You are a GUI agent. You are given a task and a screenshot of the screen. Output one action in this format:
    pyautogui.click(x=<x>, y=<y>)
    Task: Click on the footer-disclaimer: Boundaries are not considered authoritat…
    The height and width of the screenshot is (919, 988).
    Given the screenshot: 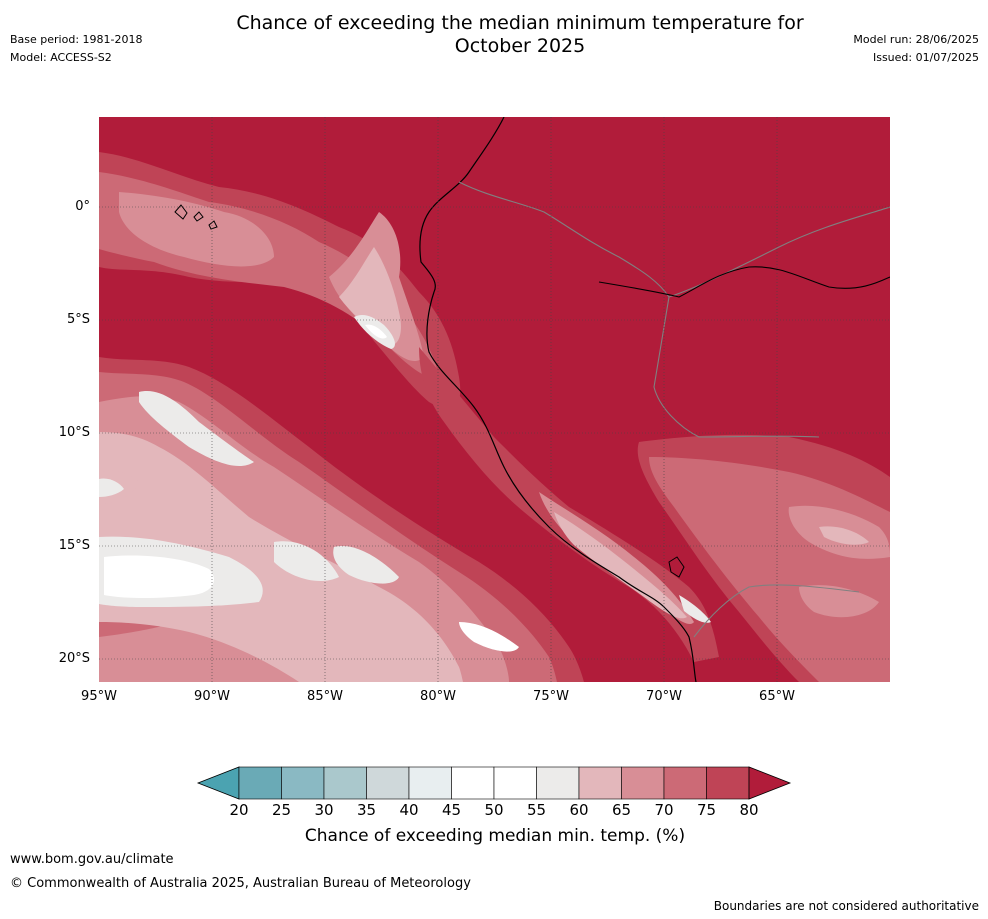 What is the action you would take?
    pyautogui.click(x=846, y=906)
    